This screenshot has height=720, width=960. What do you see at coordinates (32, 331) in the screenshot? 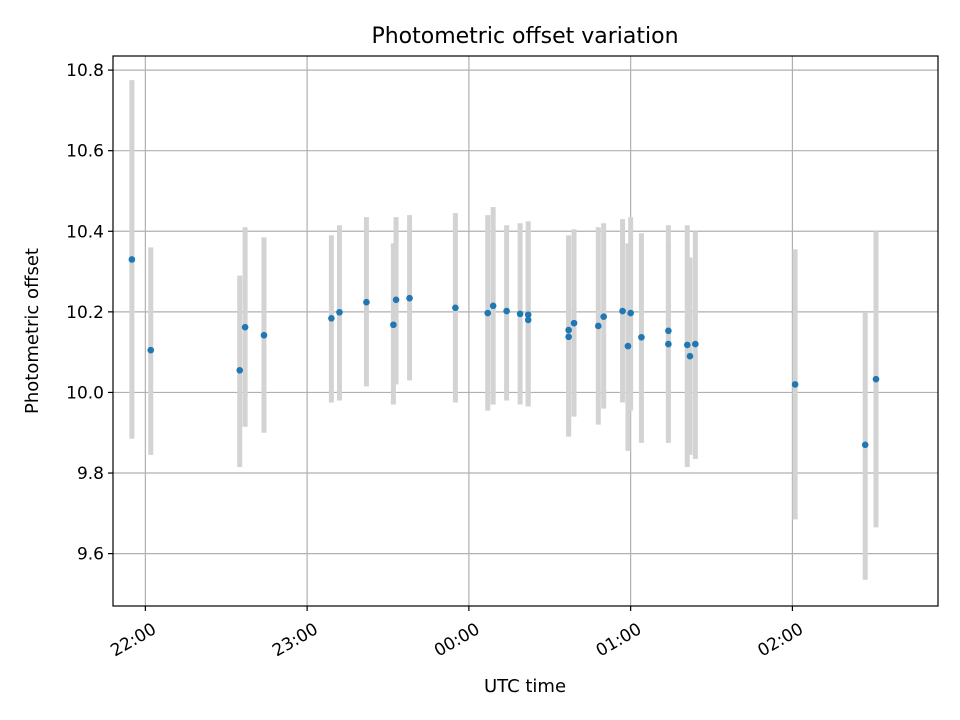
I see `y-axis-label: Photometric offset` at bounding box center [32, 331].